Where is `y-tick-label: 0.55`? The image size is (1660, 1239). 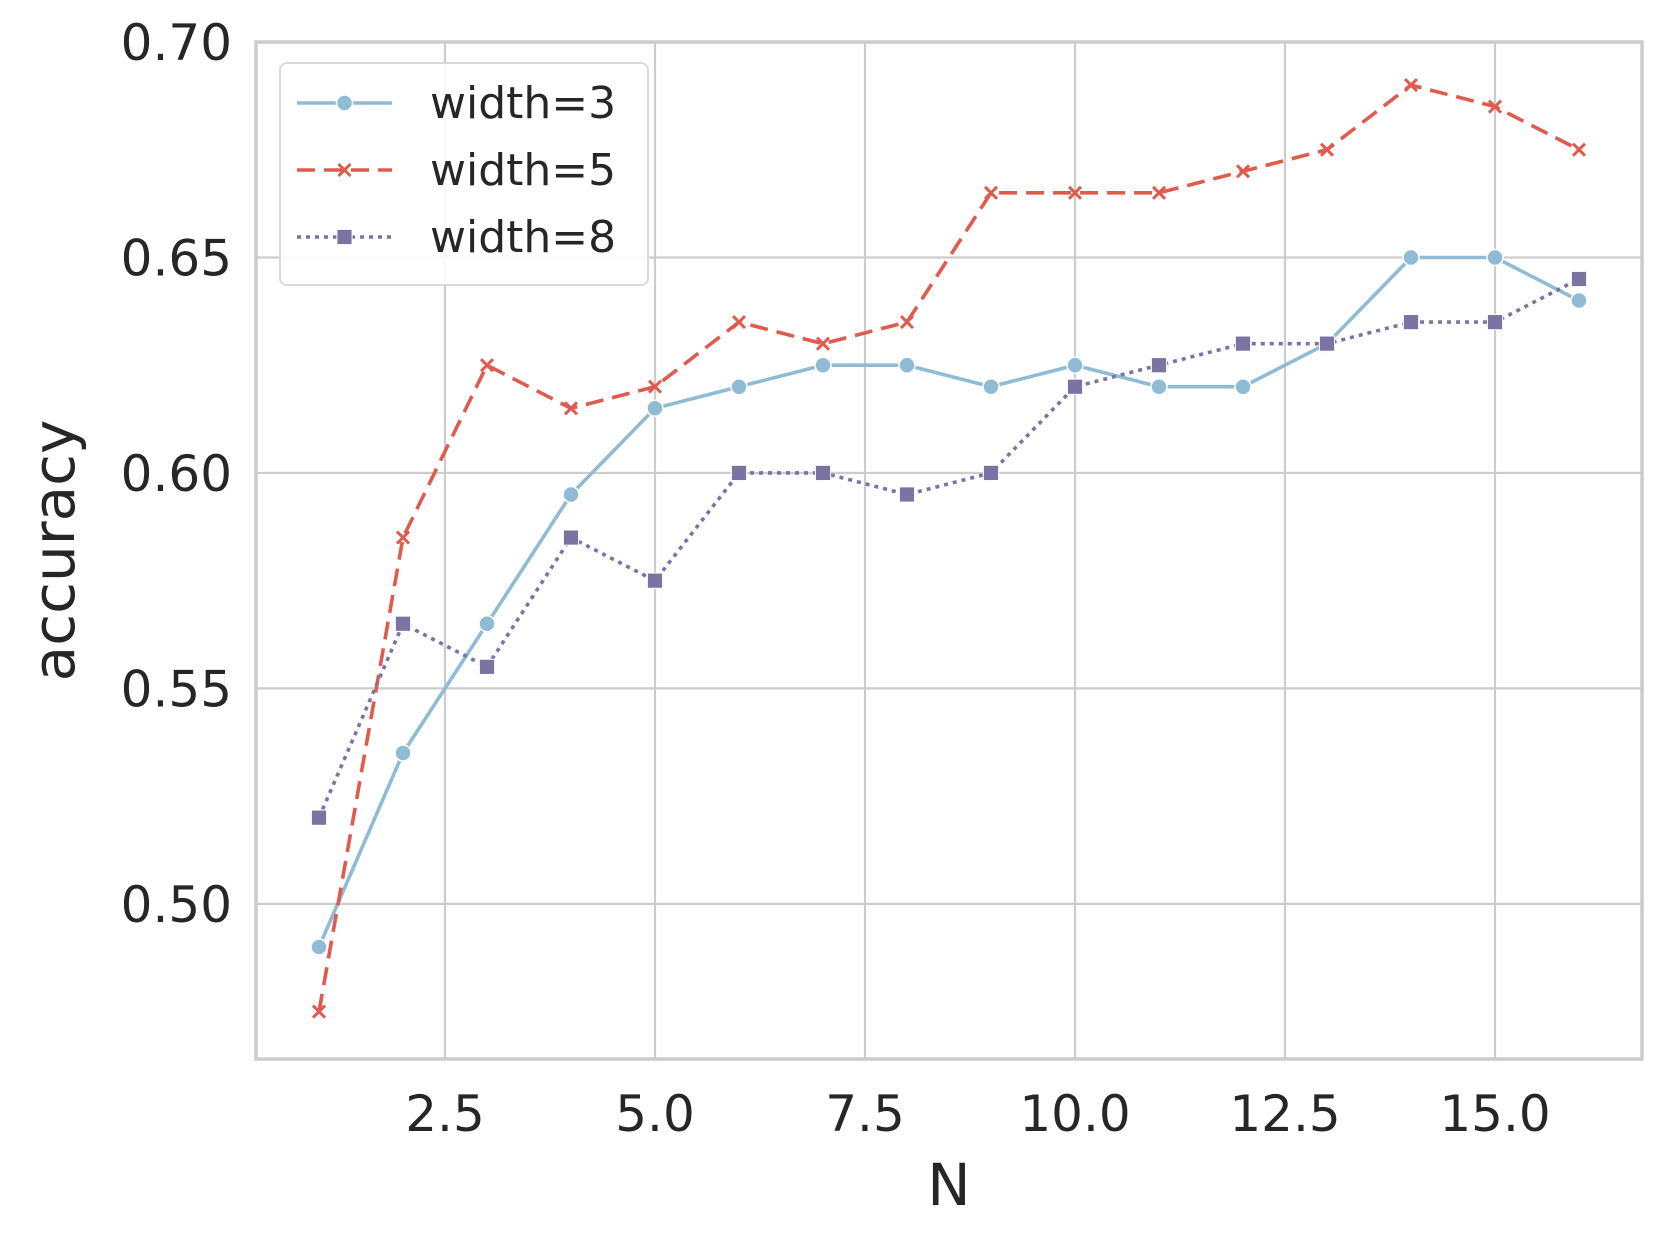
y-tick-label: 0.55 is located at coordinates (176, 689).